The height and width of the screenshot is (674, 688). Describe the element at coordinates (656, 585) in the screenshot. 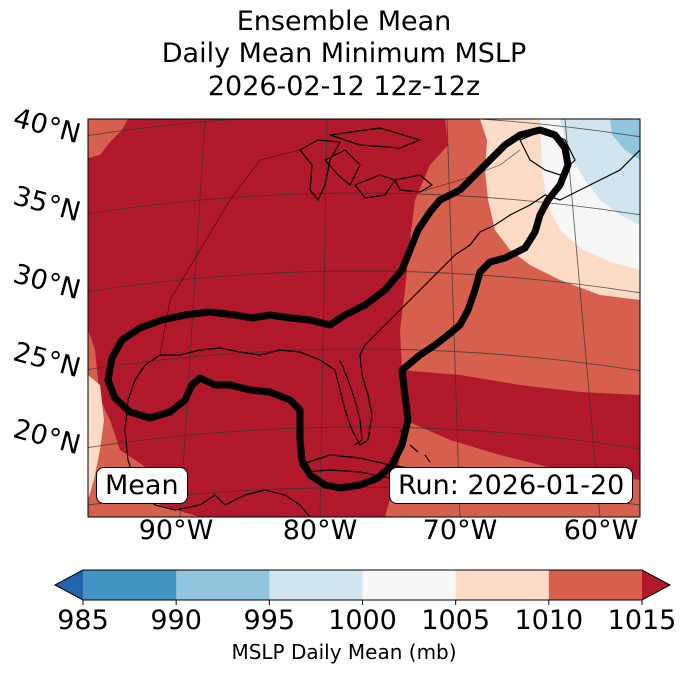

I see `colorbar-over-arrow` at that location.